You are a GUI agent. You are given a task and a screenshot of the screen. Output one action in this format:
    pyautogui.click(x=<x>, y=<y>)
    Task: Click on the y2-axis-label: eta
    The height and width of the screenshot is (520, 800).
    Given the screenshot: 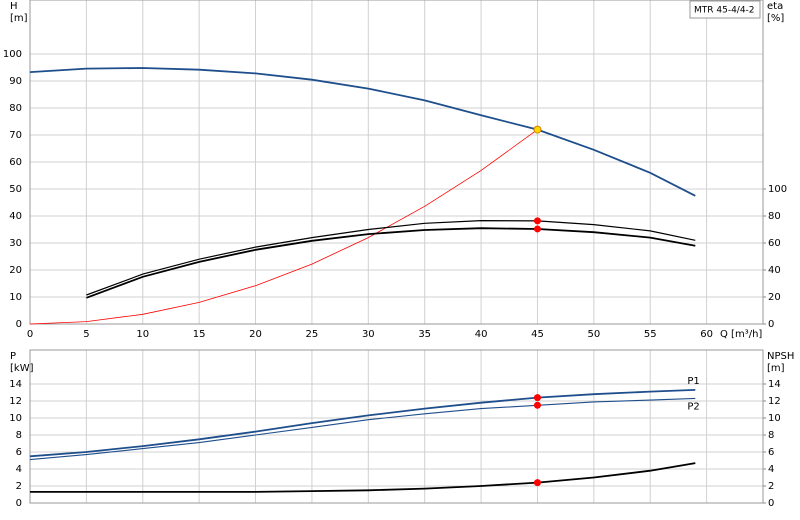 What is the action you would take?
    pyautogui.click(x=775, y=6)
    